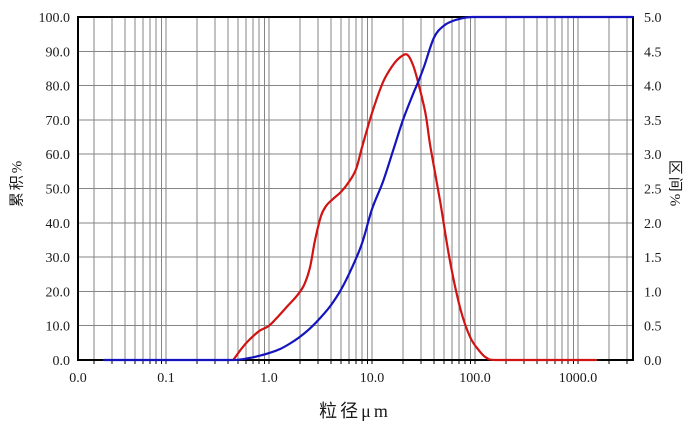 The image size is (700, 434). What do you see at coordinates (58, 121) in the screenshot?
I see `y-left-tick-label: 70.0` at bounding box center [58, 121].